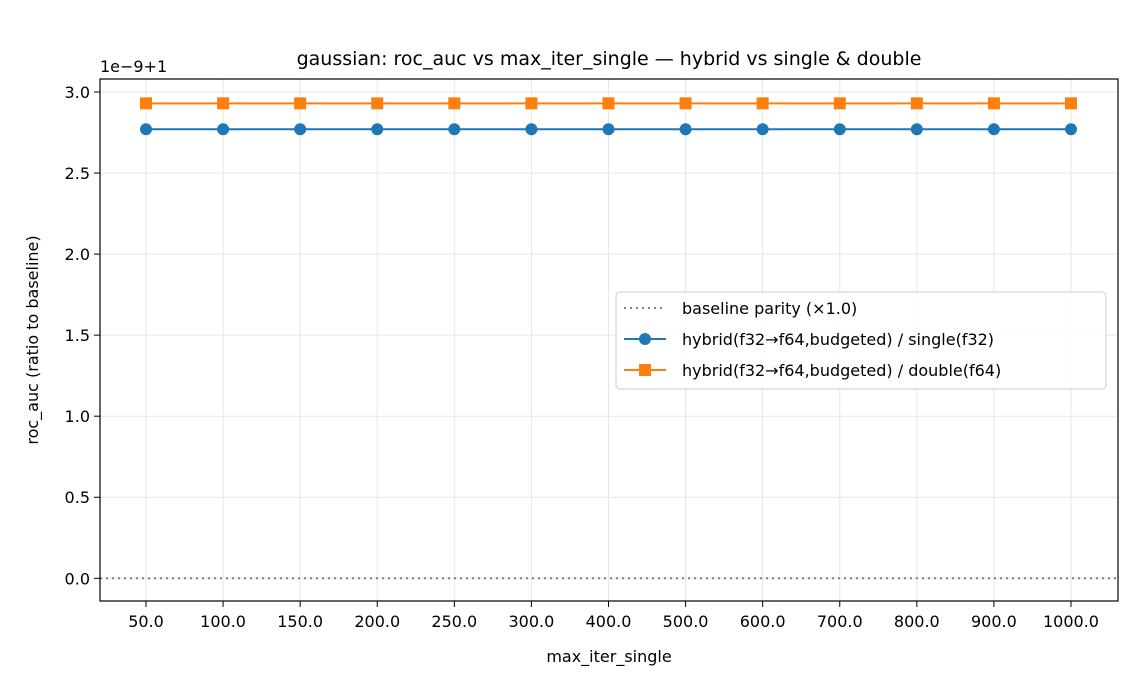 The width and height of the screenshot is (1140, 694). Describe the element at coordinates (608, 116) in the screenshot. I see `series-layer` at that location.